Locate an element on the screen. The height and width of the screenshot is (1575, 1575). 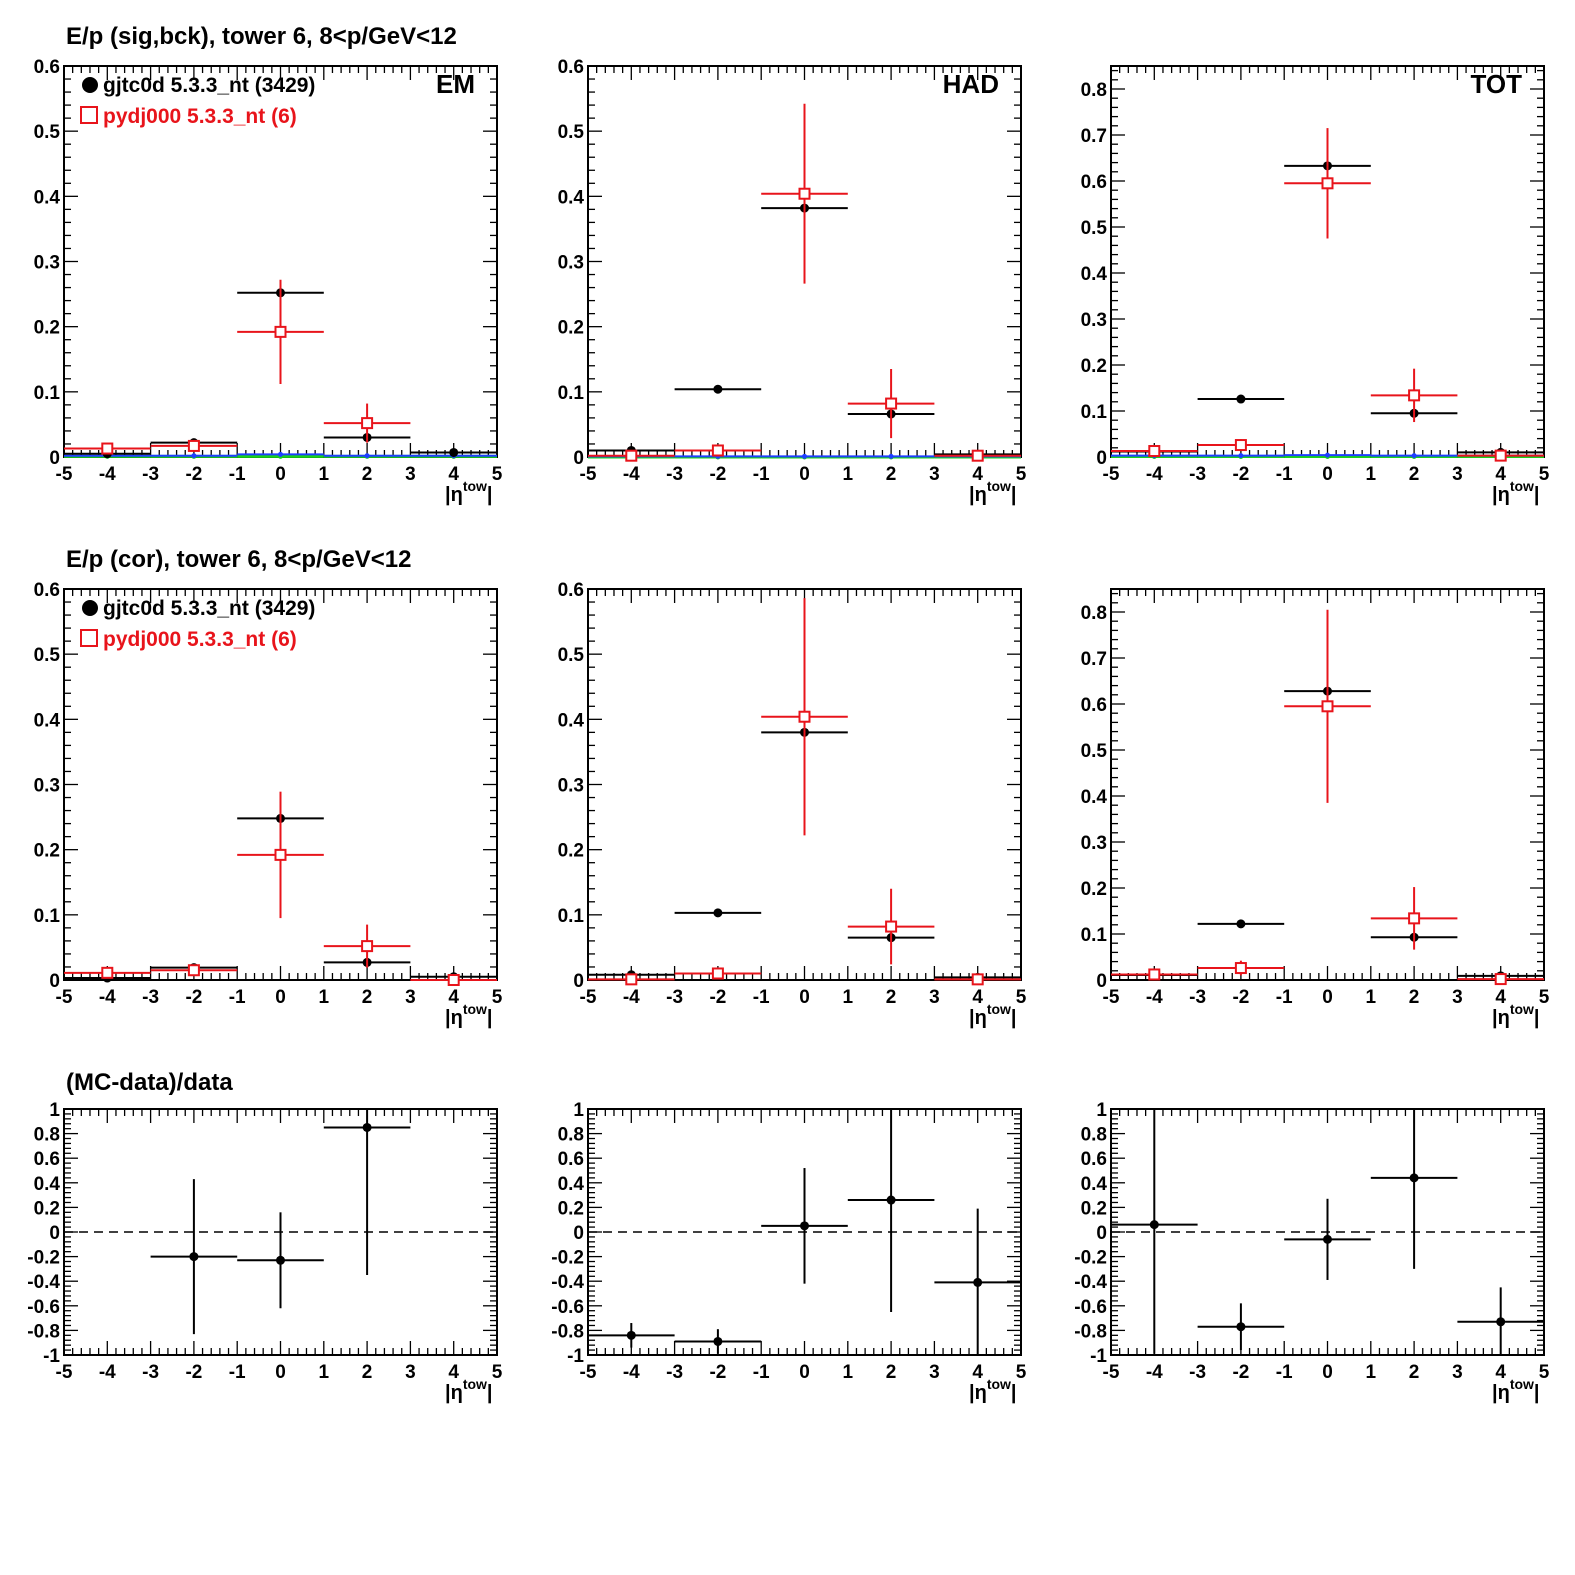
legend-mc-marker-icon is located at coordinates (89, 115).